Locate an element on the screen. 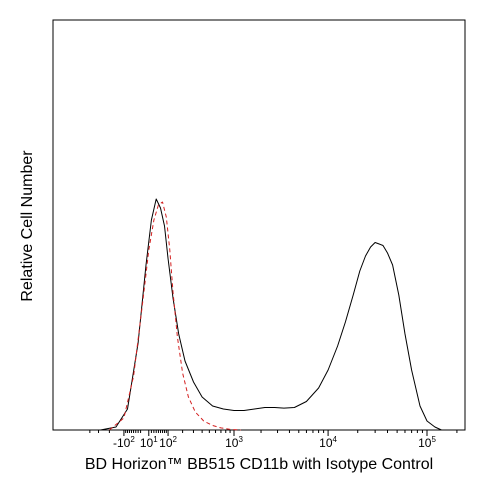 This screenshot has height=493, width=481. x-tick-label: -102 is located at coordinates (124, 442).